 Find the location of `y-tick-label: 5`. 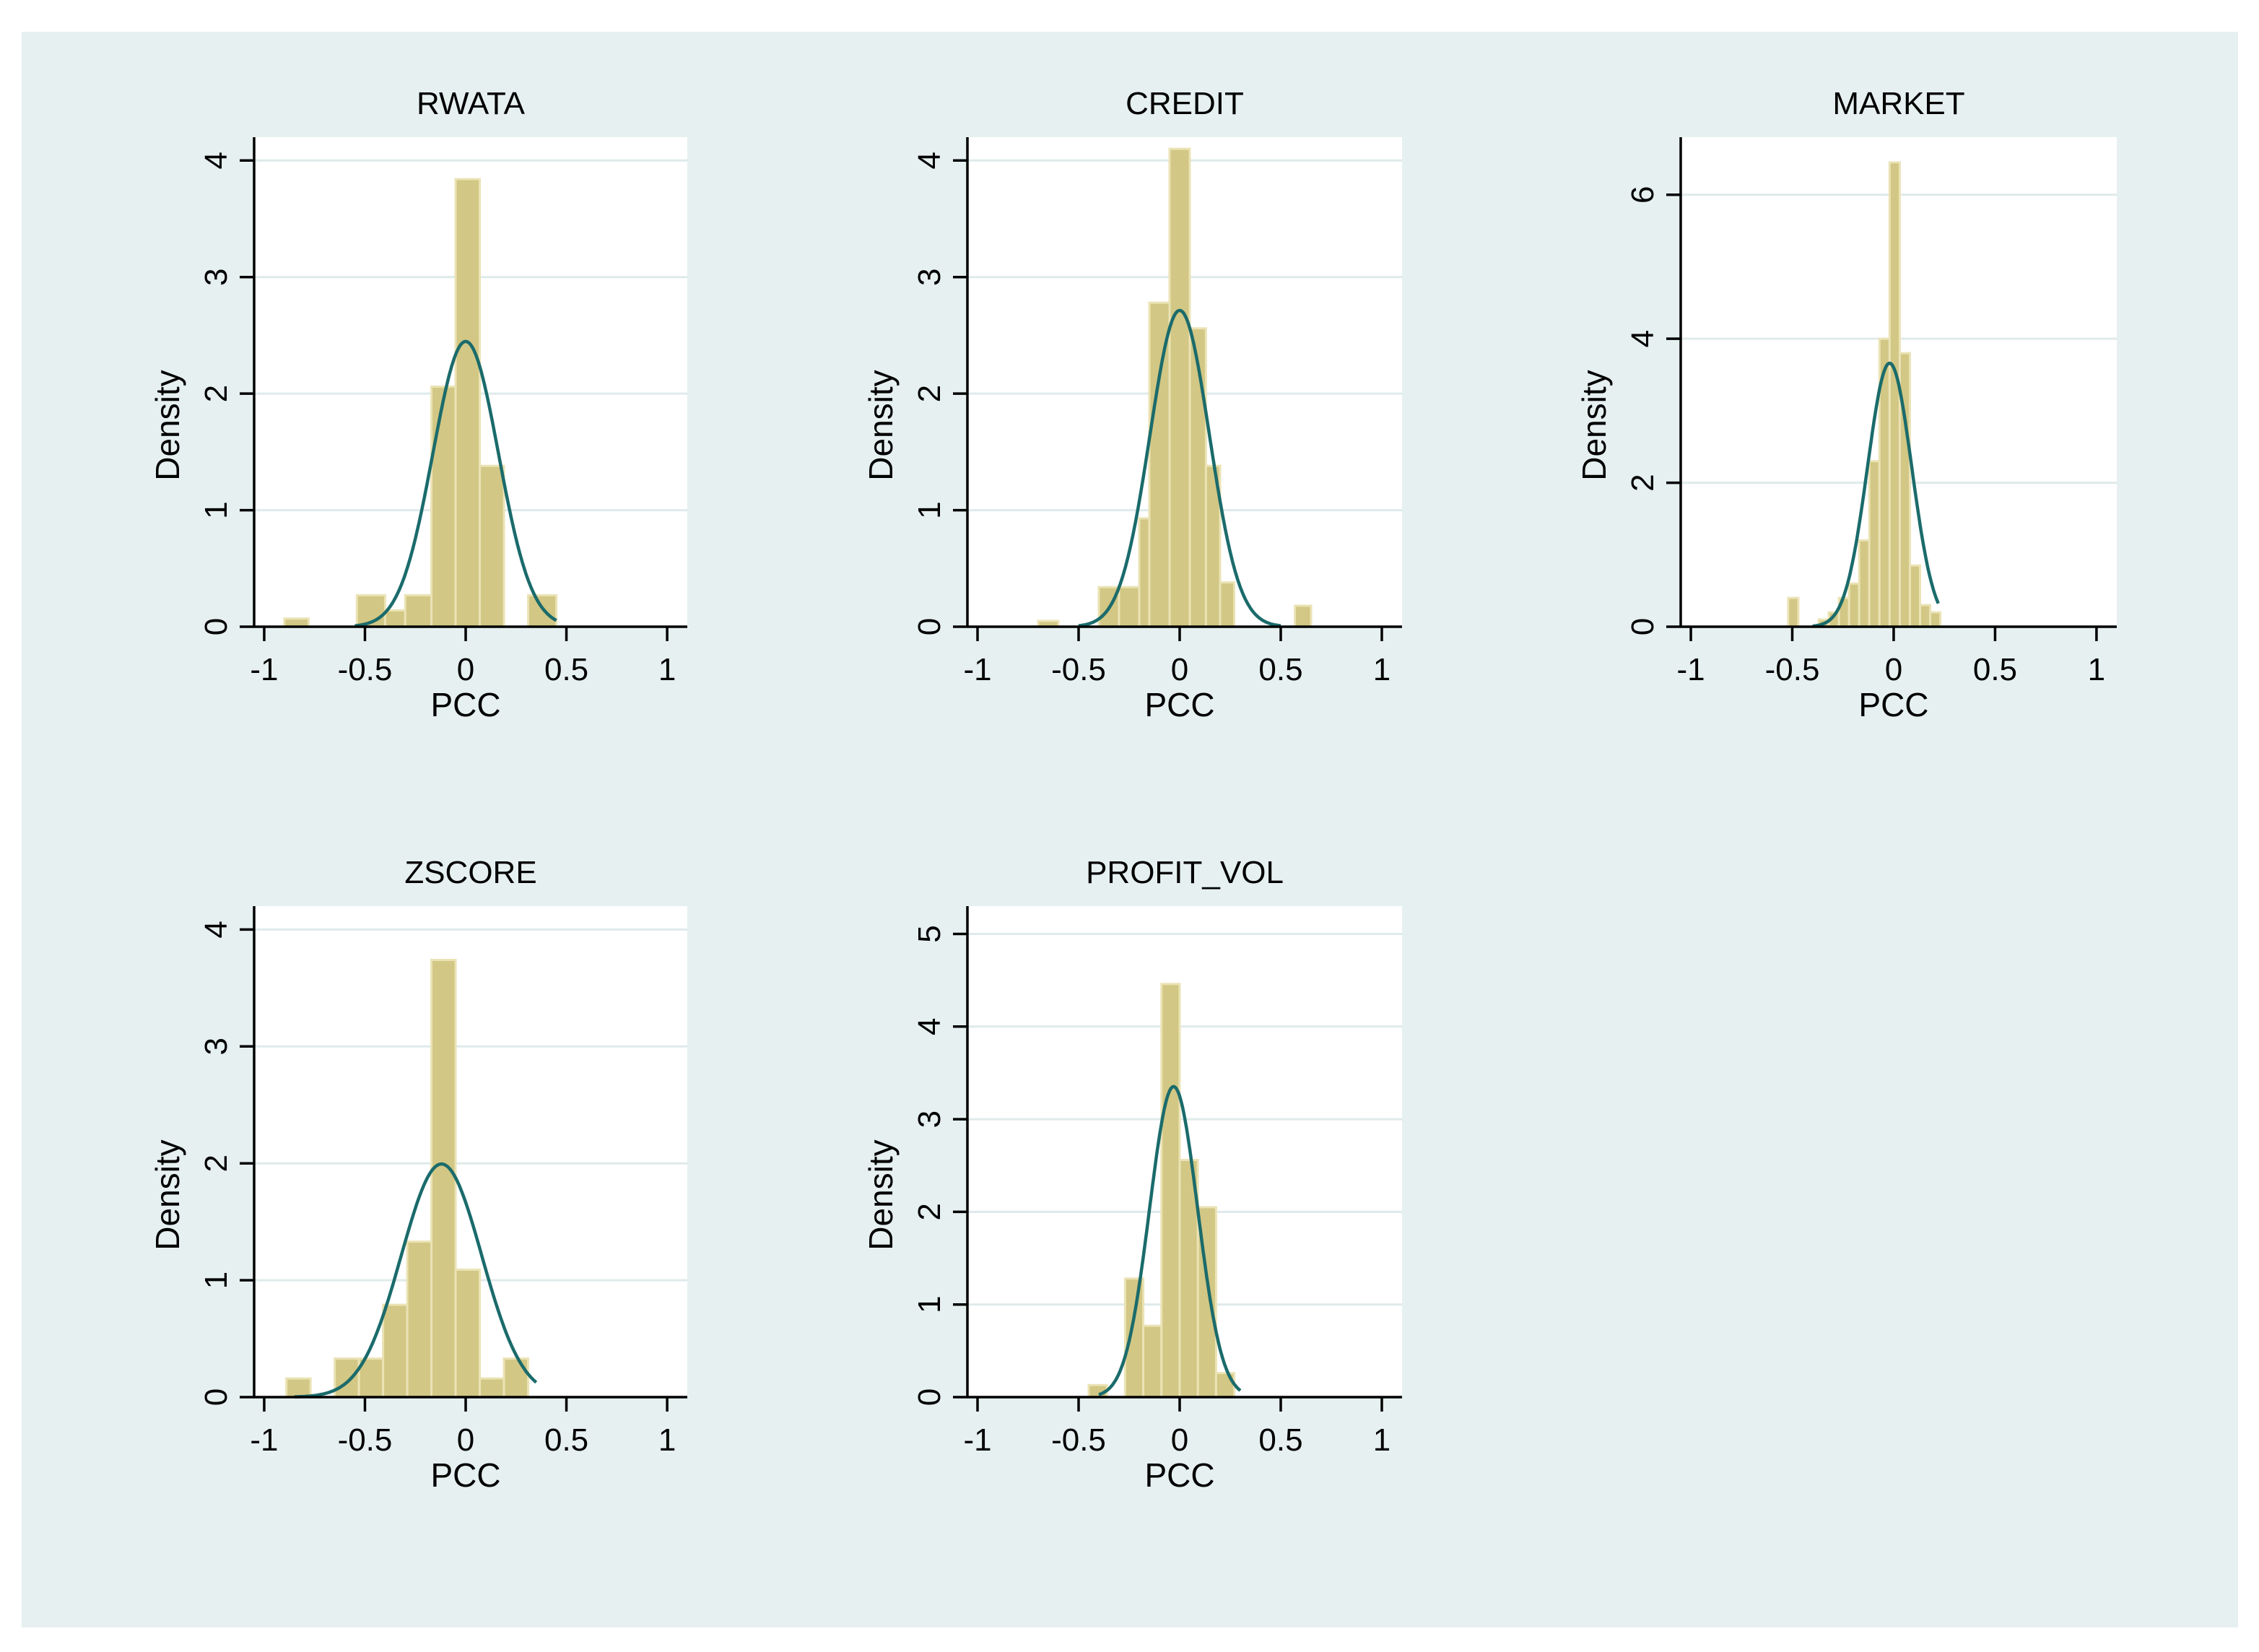

y-tick-label: 5 is located at coordinates (930, 933).